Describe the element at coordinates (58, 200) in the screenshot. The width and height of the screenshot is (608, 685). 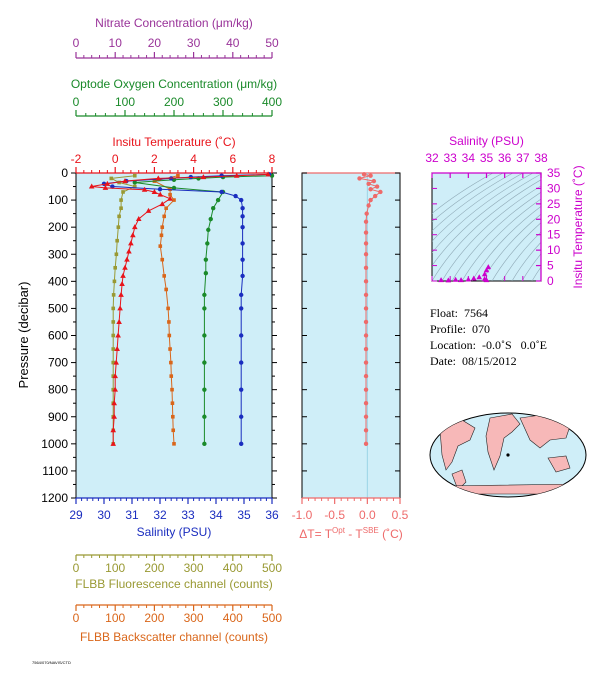
I see `pressure-tick-label: 100` at that location.